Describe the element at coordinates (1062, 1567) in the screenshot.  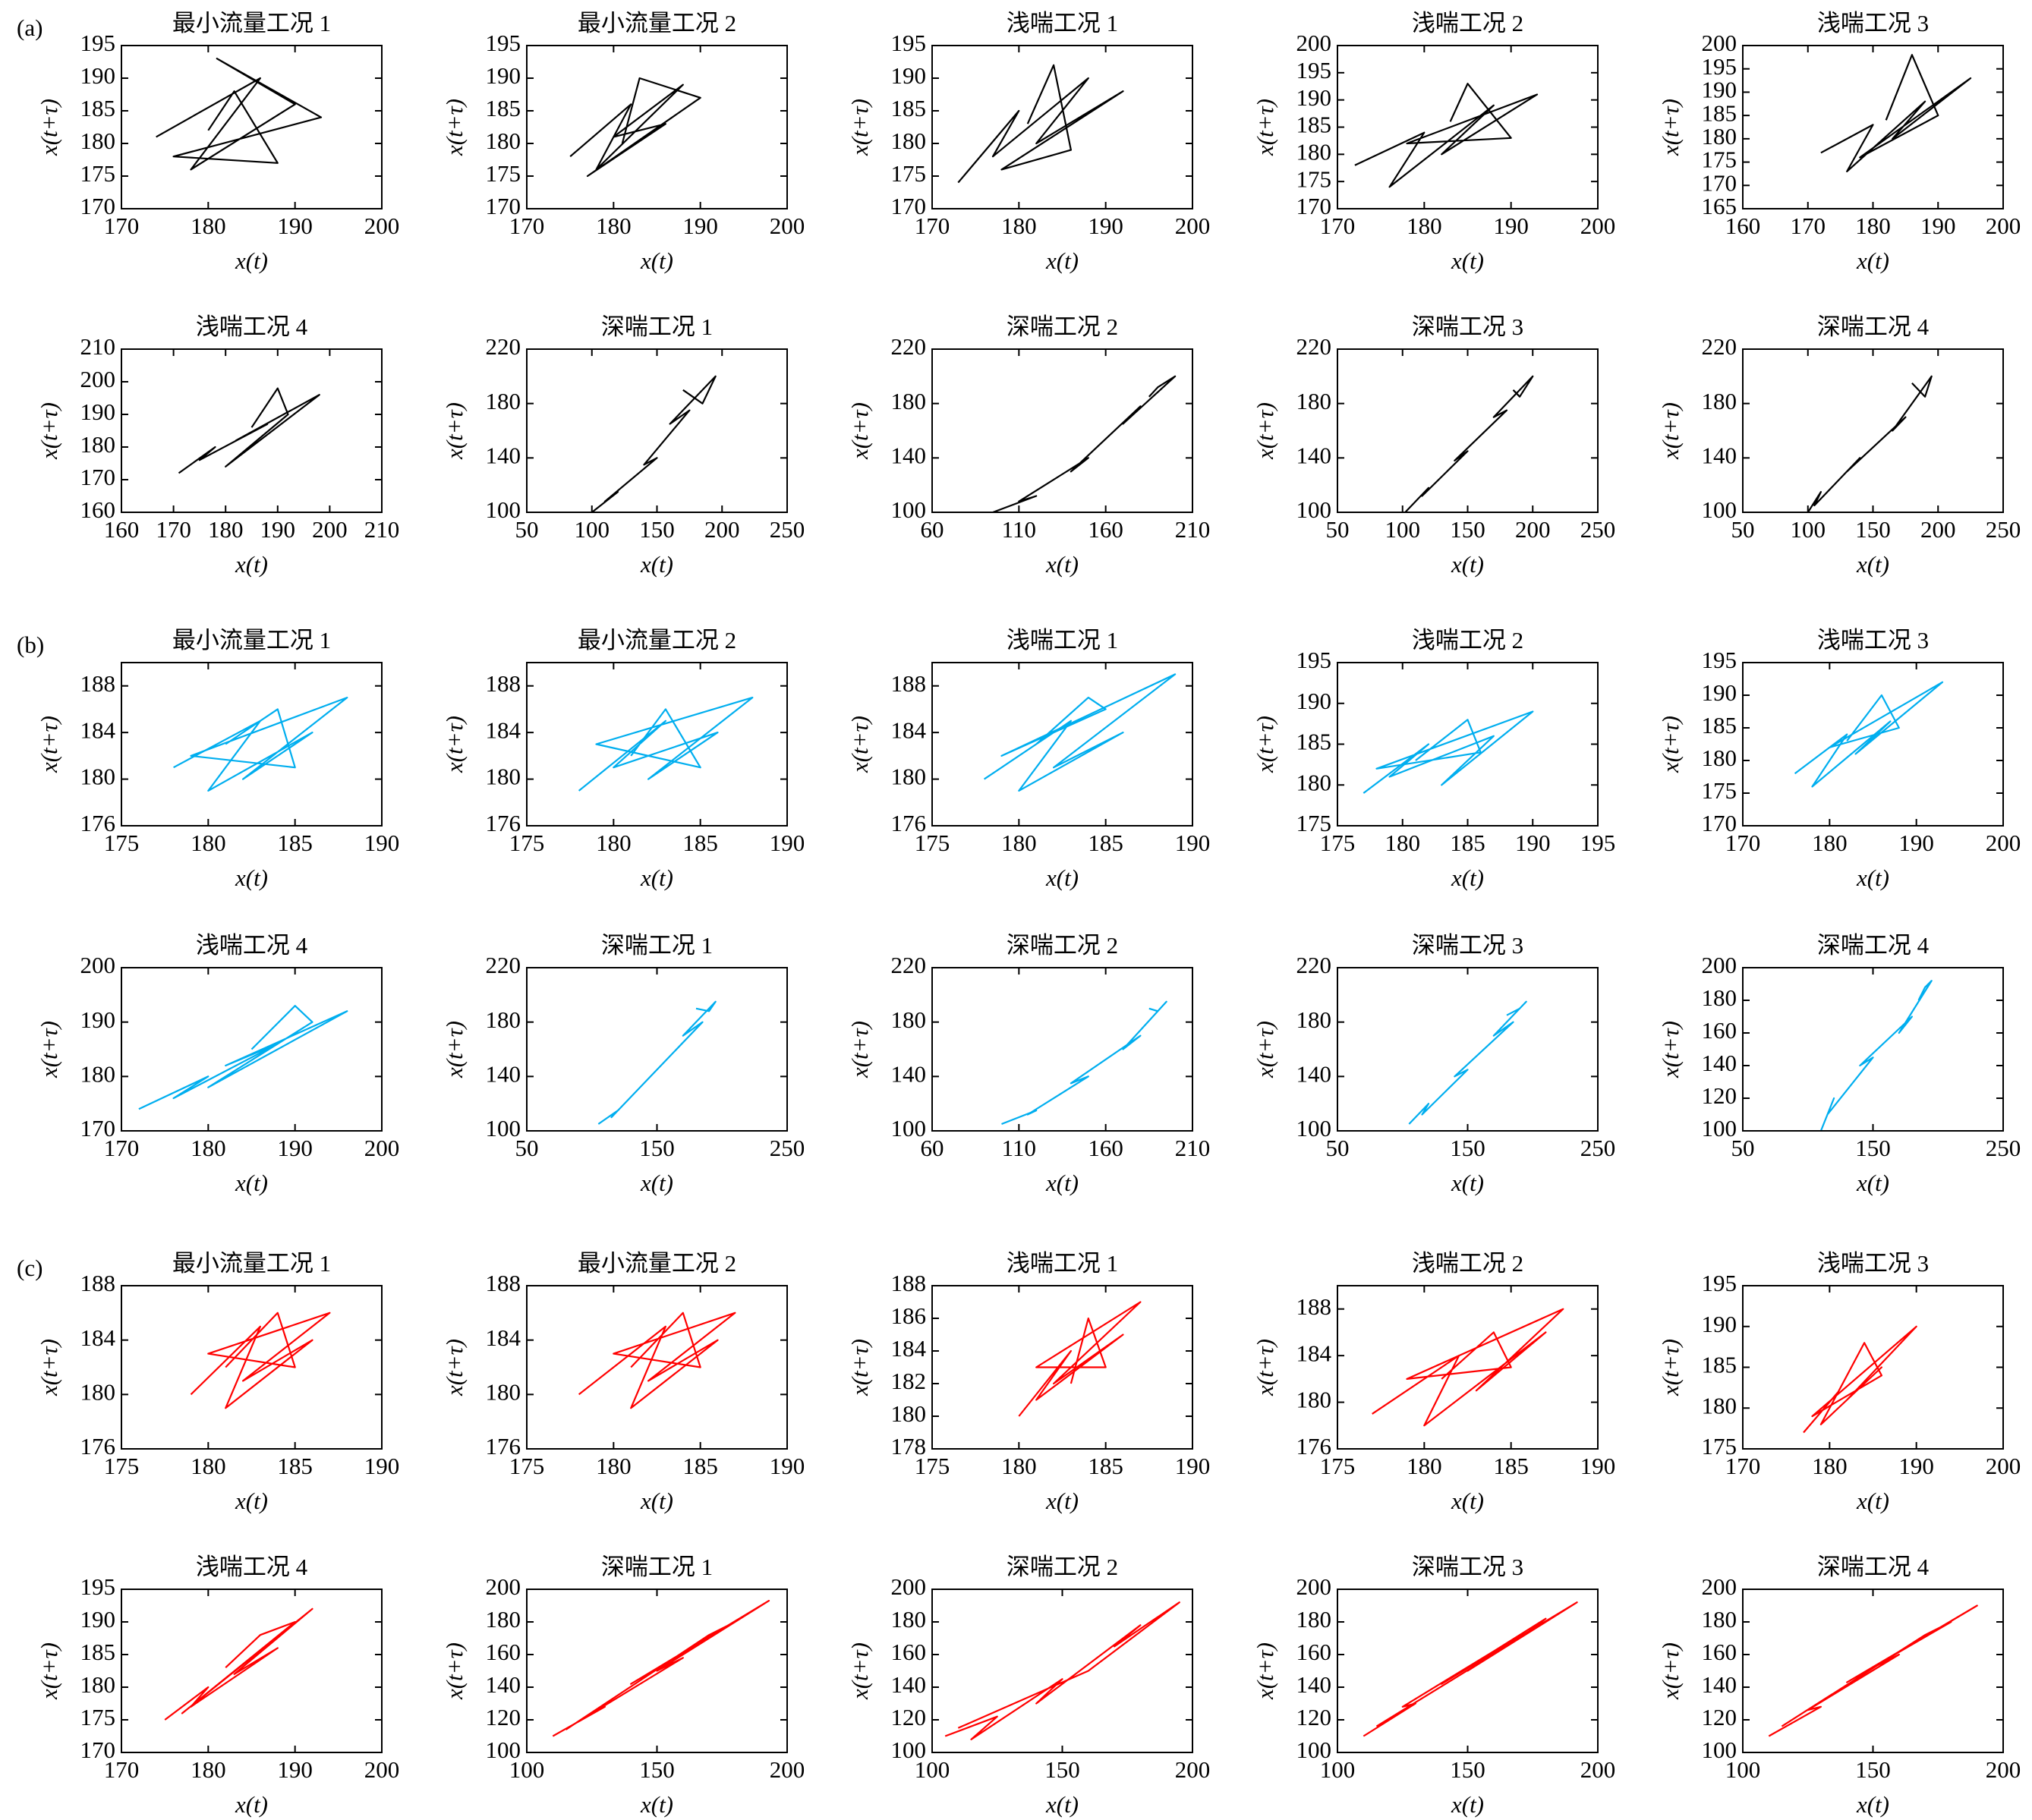
I see `subplot-title: 深喘工况 2` at that location.